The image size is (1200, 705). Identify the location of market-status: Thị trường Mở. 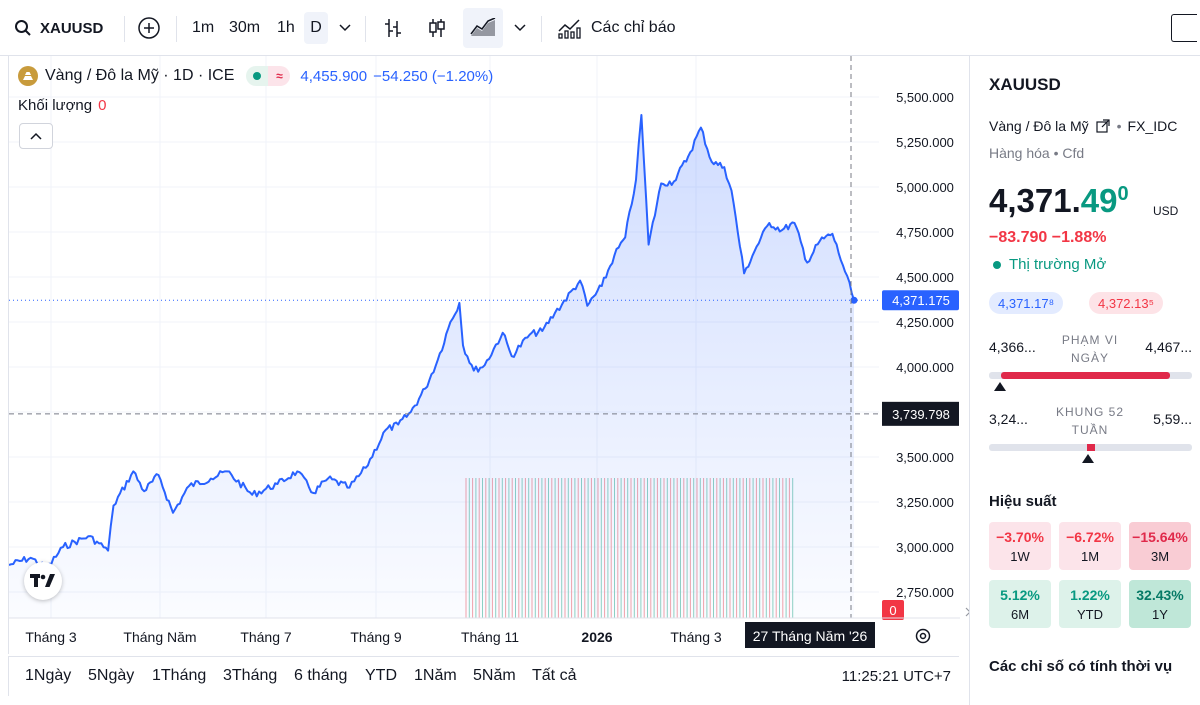
(1049, 264).